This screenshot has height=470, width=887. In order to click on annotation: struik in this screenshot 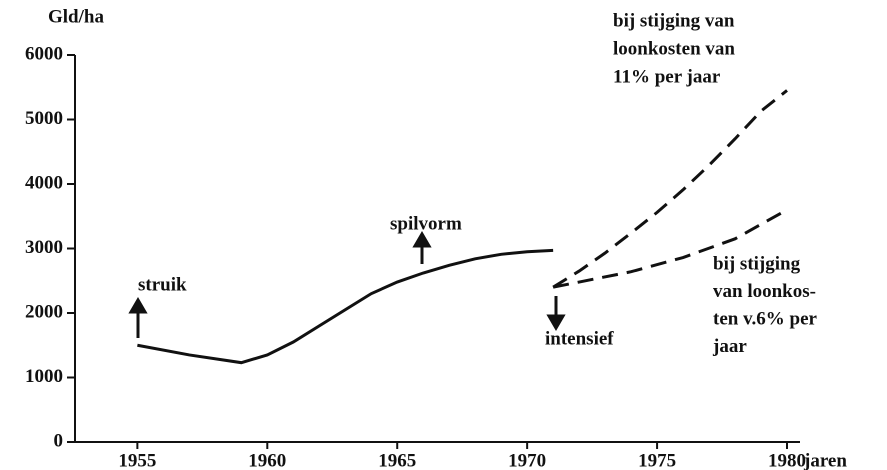, I will do `click(162, 284)`.